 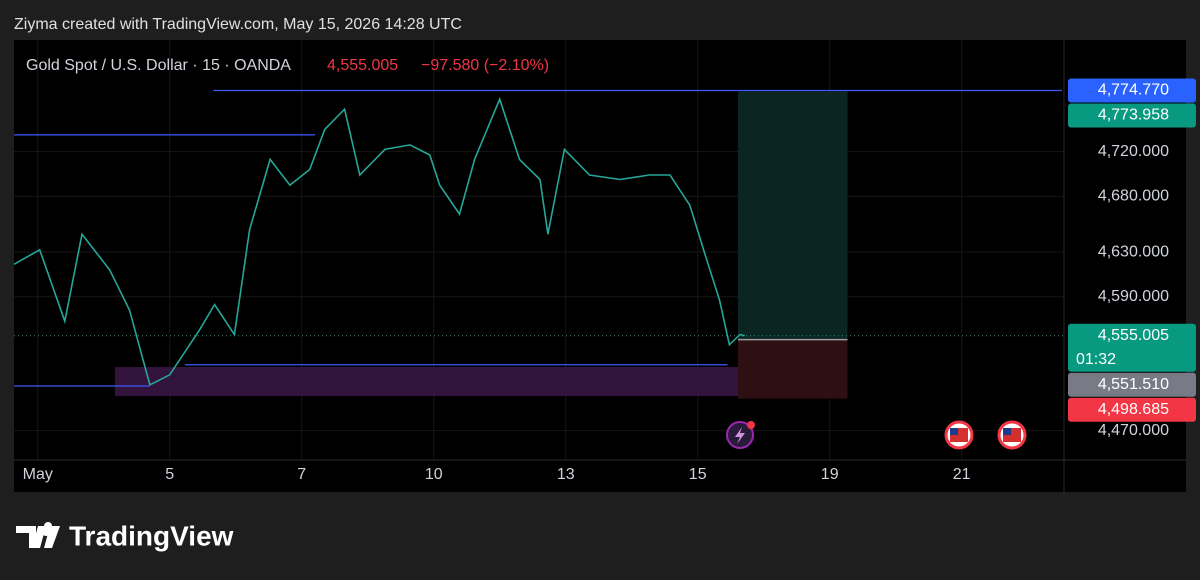 I want to click on stop-zone, so click(x=792, y=369).